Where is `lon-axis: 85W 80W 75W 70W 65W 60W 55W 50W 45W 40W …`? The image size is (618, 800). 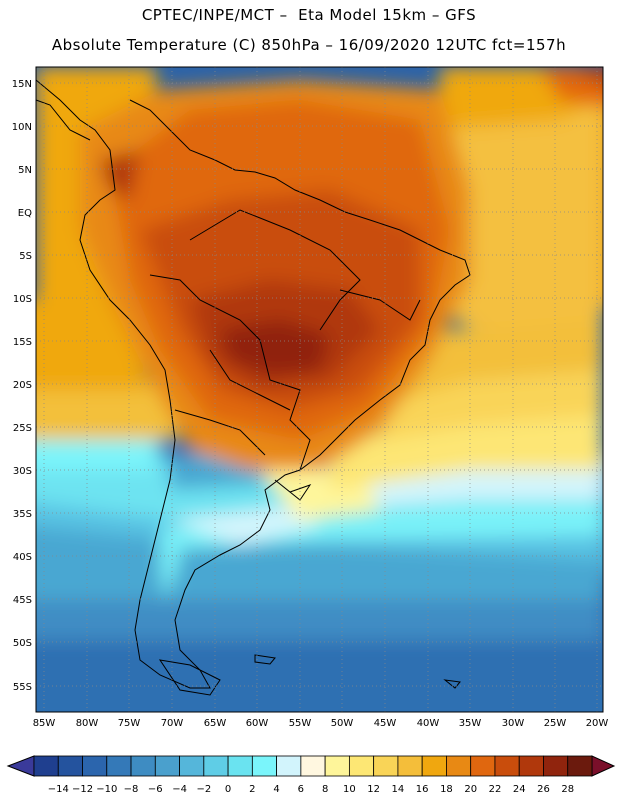 lon-axis: 85W 80W 75W 70W 65W 60W 55W 50W 45W 40W … is located at coordinates (321, 723).